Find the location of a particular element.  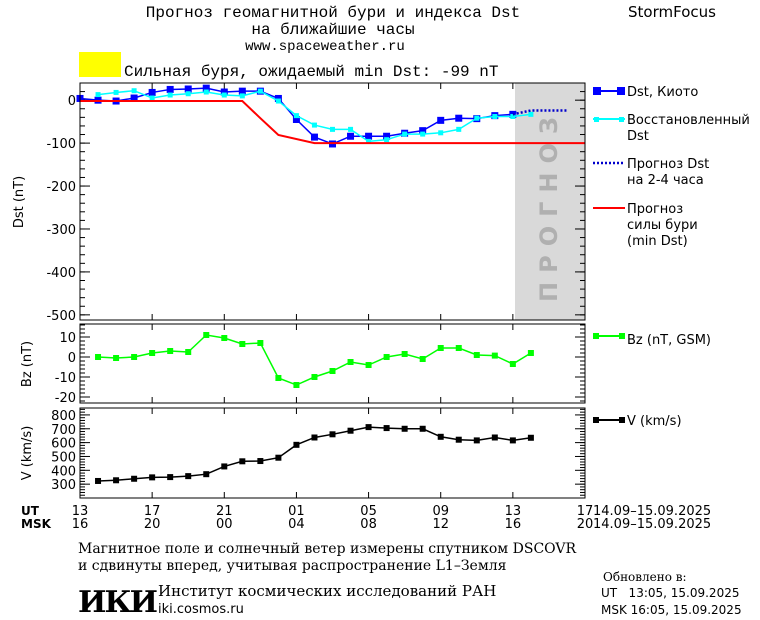

chart-title: Прогноз геомагнитной бури и индекса Dst is located at coordinates (333, 13).